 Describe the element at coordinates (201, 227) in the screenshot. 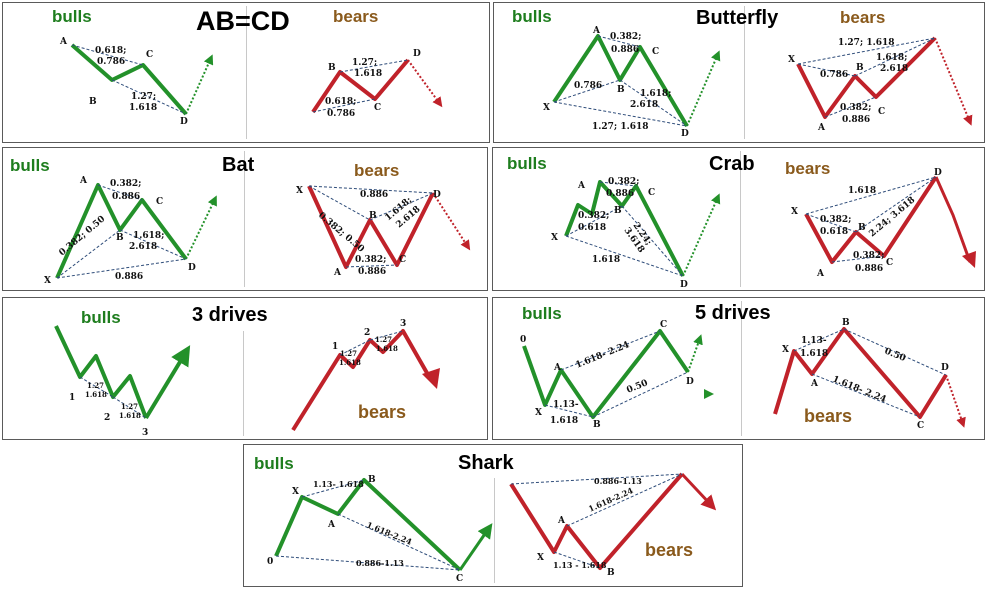

I see `bat-bull-projection` at that location.